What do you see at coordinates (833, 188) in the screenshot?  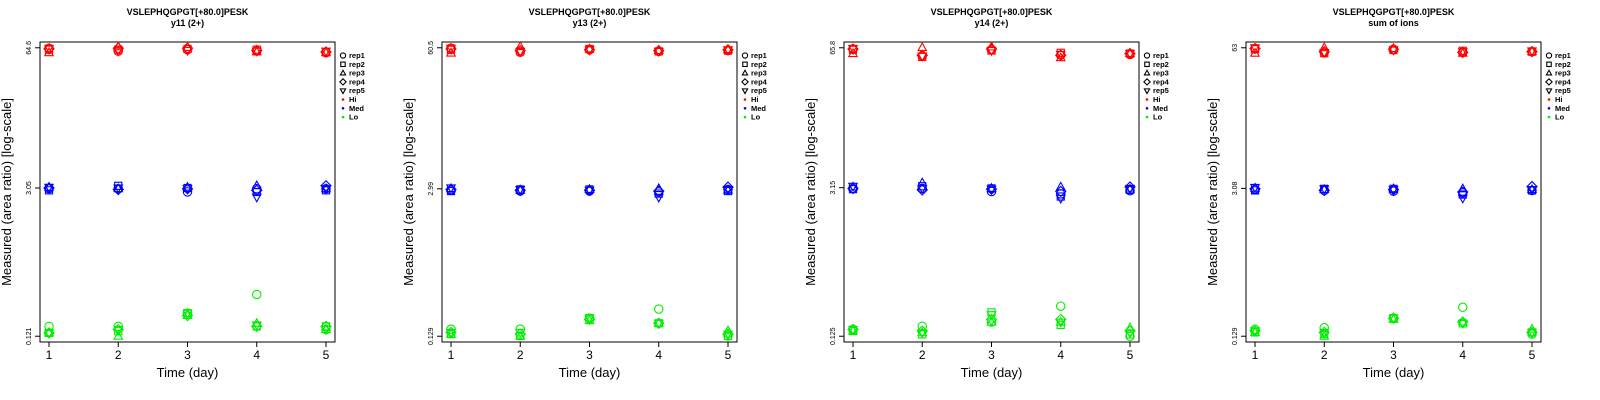 I see `y-tick-label: 3.15` at bounding box center [833, 188].